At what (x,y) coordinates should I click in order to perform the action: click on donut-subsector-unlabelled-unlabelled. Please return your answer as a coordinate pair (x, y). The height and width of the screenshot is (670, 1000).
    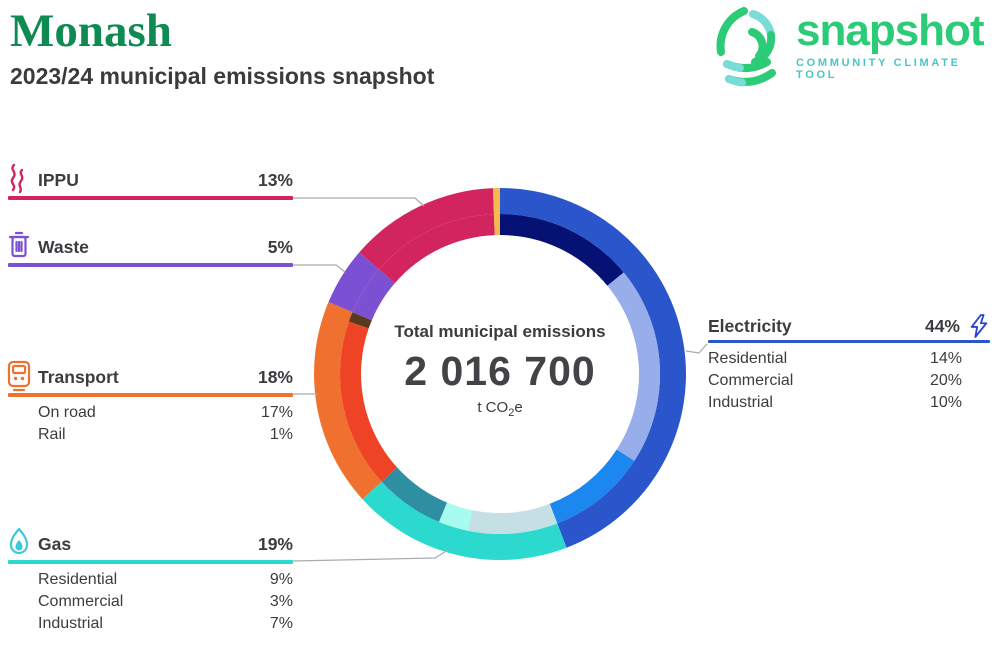
    Looking at the image, I should click on (496, 225).